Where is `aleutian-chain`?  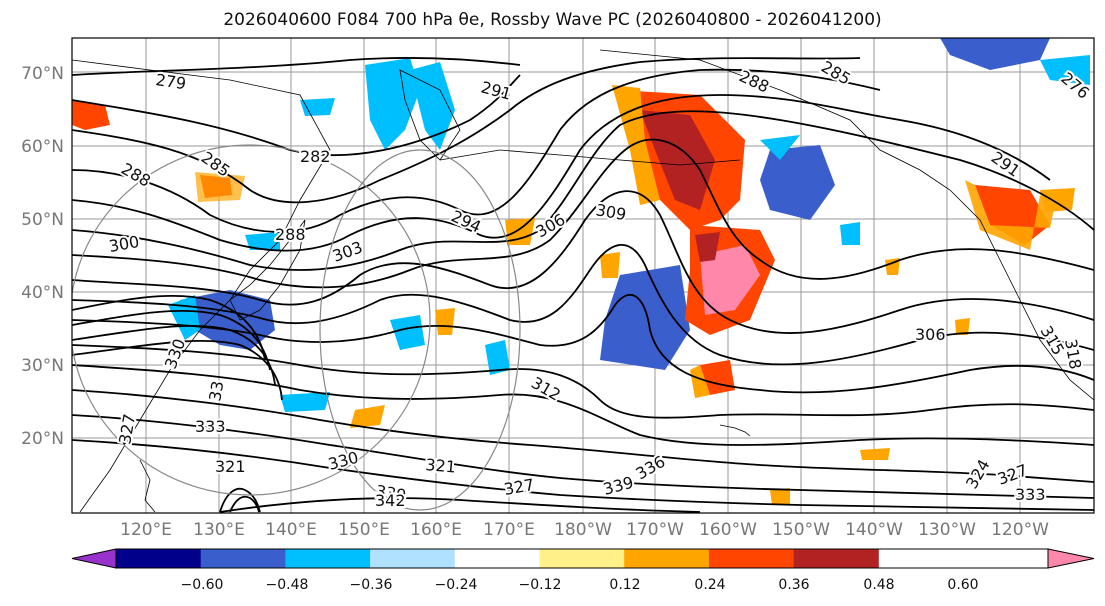 aleutian-chain is located at coordinates (590, 157).